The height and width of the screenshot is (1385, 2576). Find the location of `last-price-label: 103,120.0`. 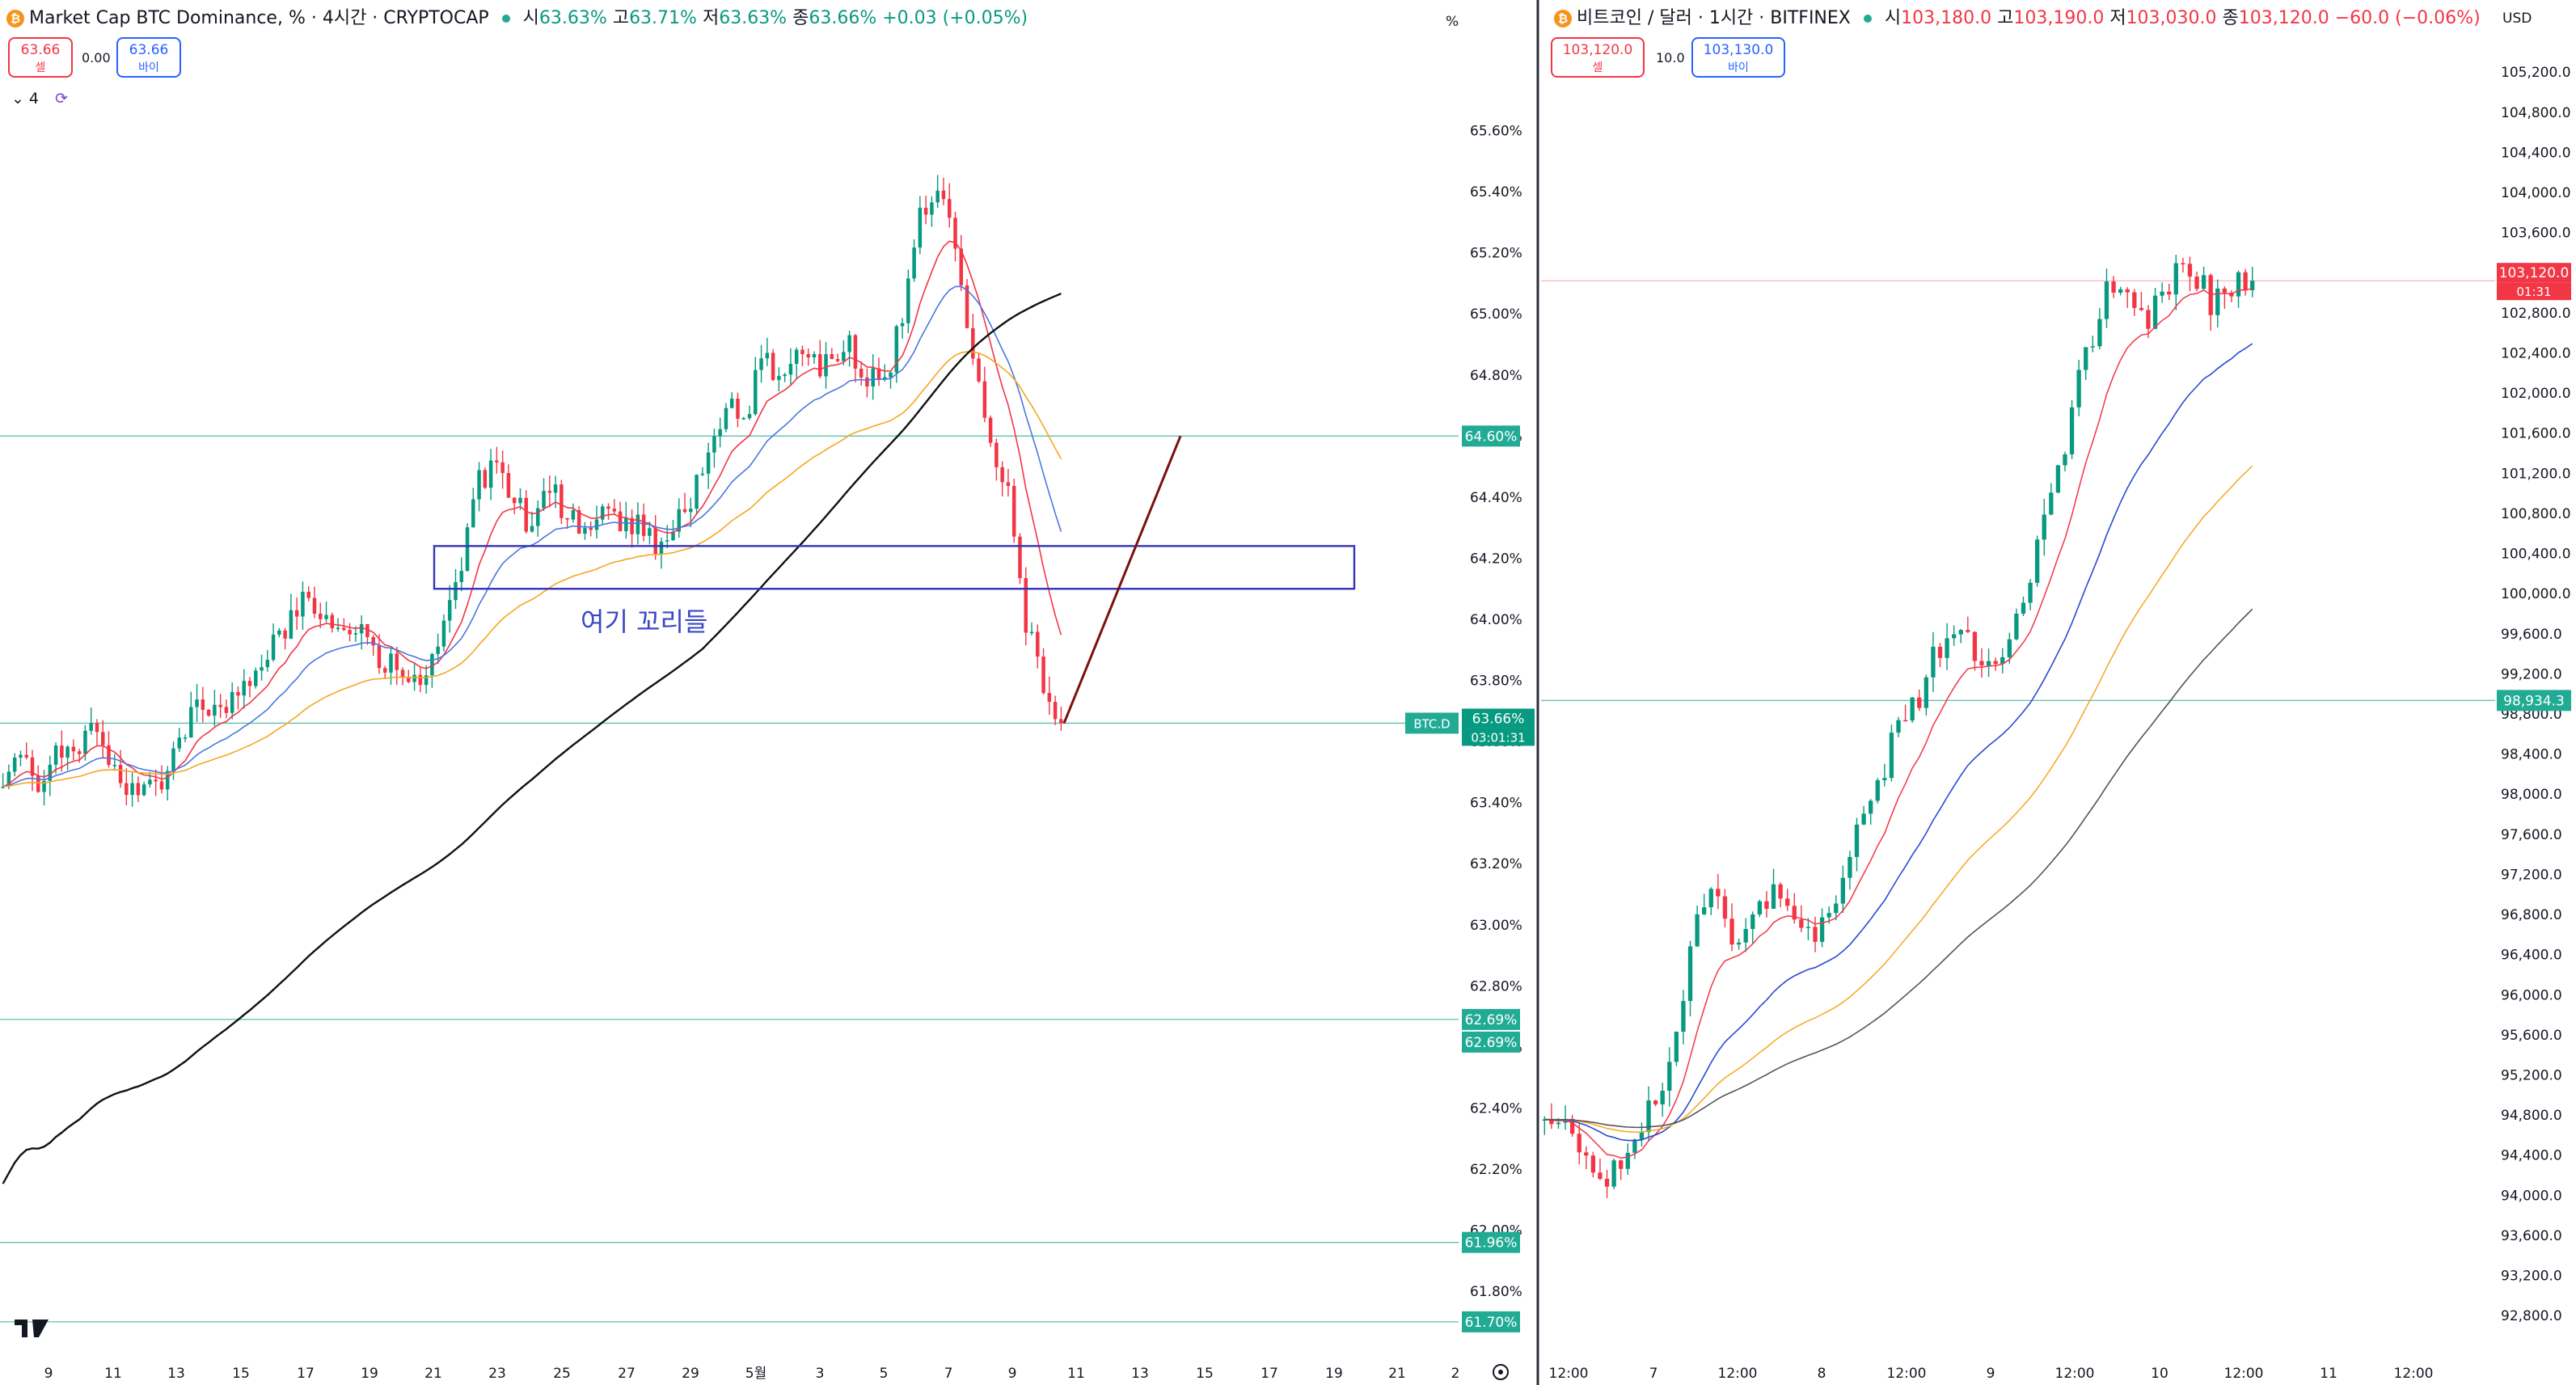

last-price-label: 103,120.0 is located at coordinates (2534, 273).